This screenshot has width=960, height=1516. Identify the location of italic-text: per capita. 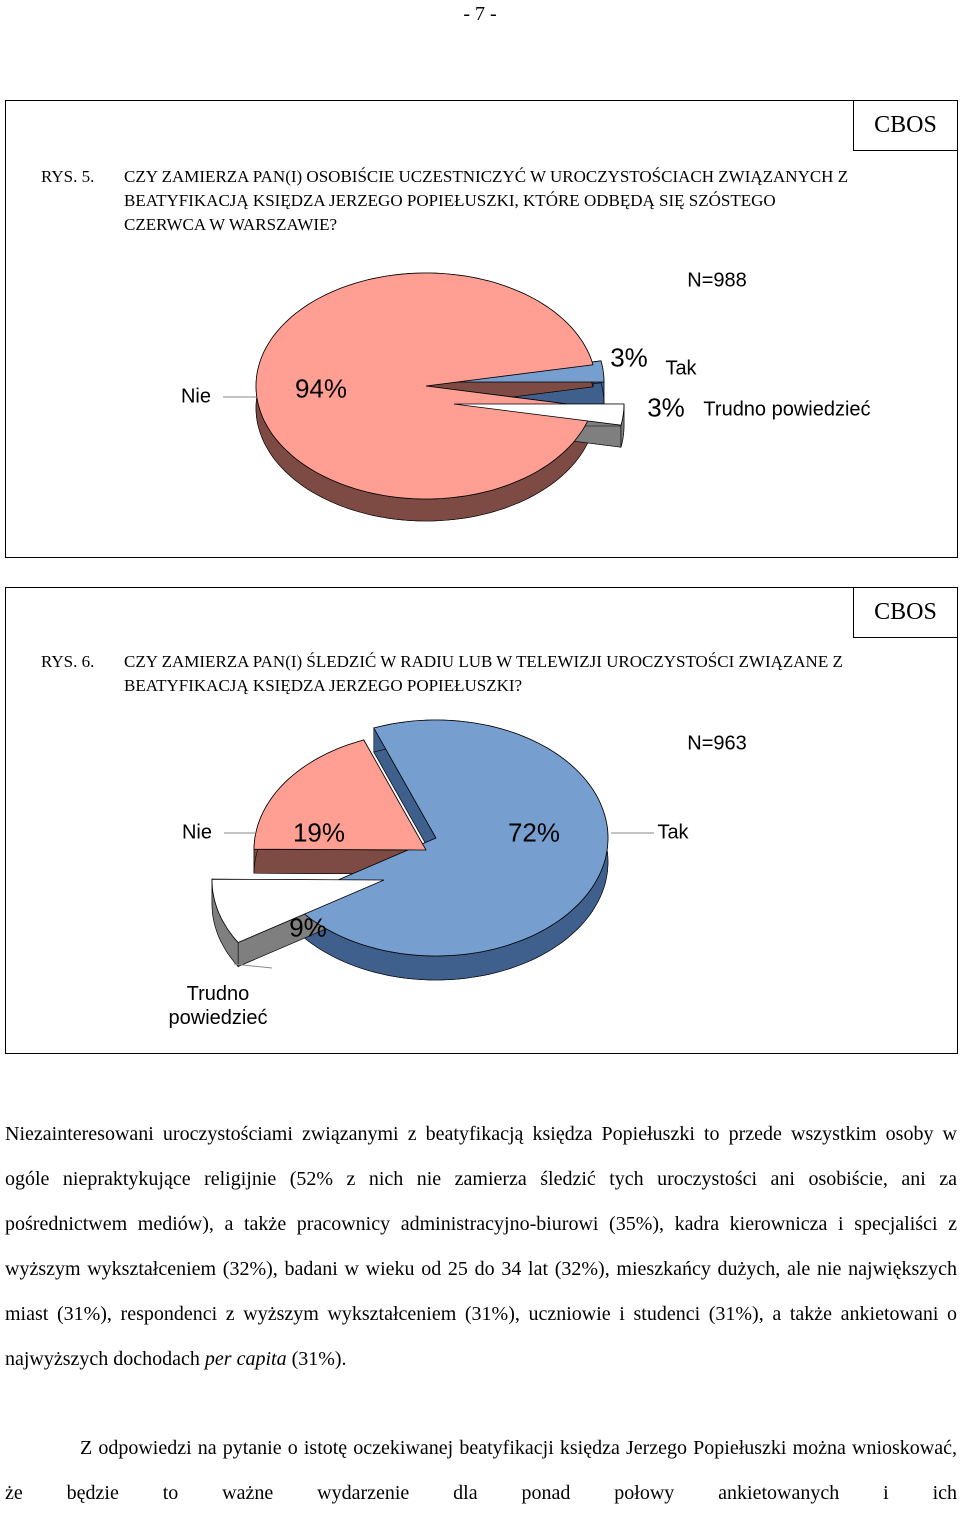
(245, 1359).